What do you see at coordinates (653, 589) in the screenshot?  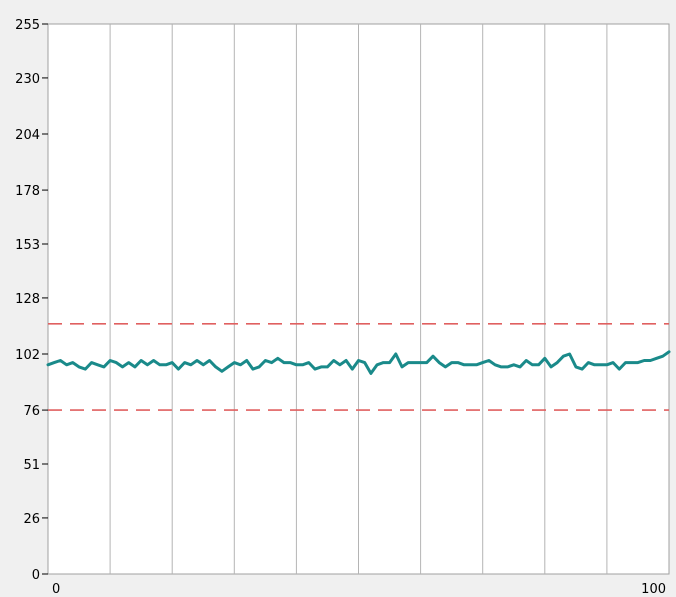 I see `x-tick-label: 100` at bounding box center [653, 589].